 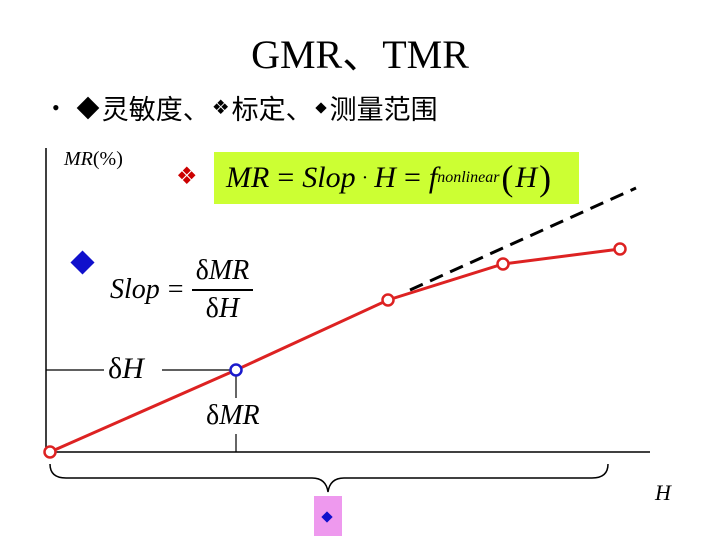 What do you see at coordinates (239, 415) in the screenshot?
I see `delta-mr-var: MR` at bounding box center [239, 415].